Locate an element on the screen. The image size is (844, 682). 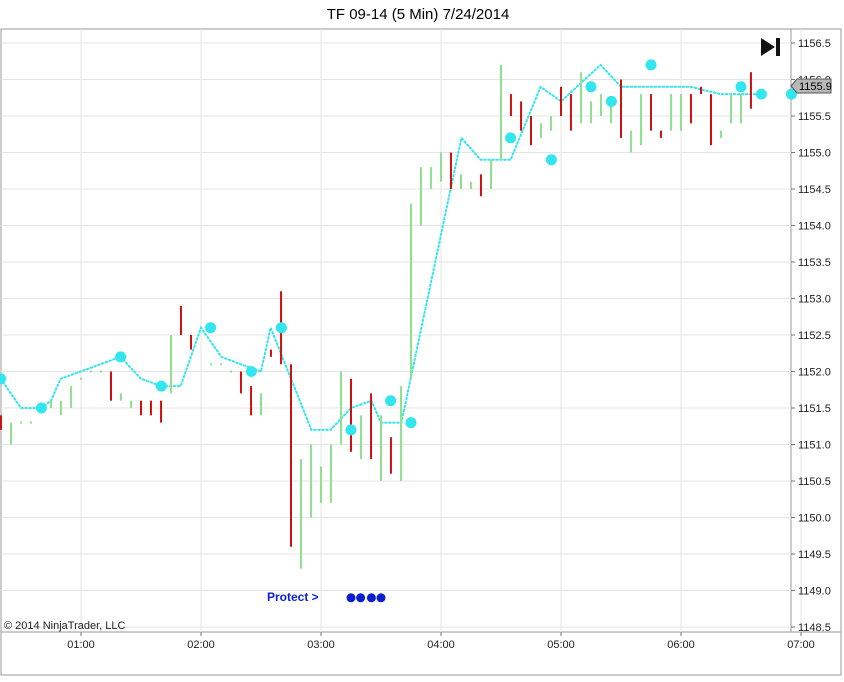
y-tick-label: 1154.0 is located at coordinates (814, 227).